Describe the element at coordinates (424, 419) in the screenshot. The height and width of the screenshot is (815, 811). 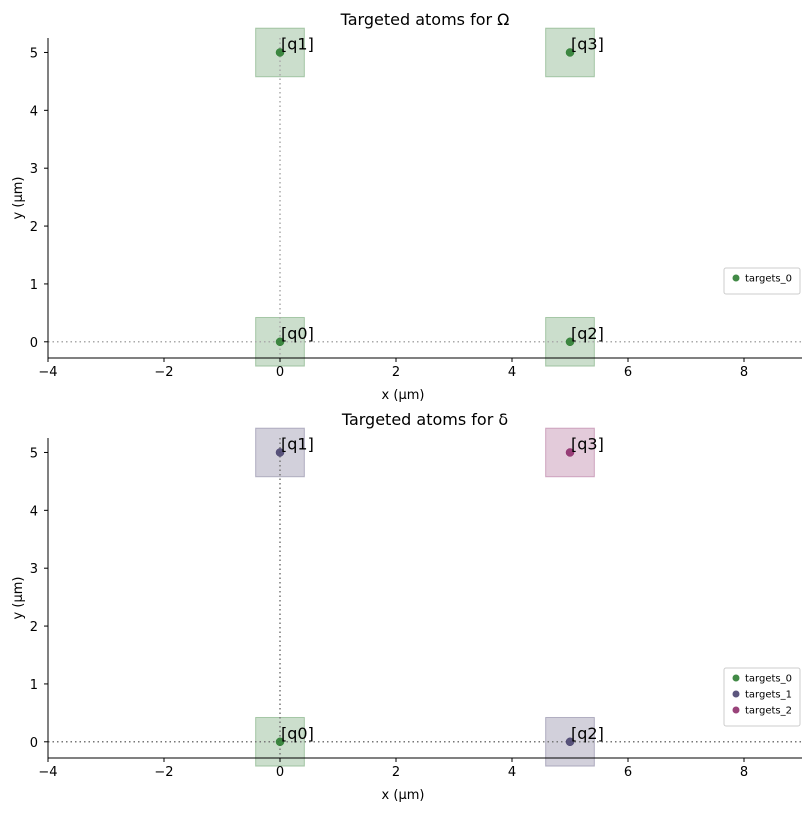
I see `chart-title: Targeted atoms for δ` at that location.